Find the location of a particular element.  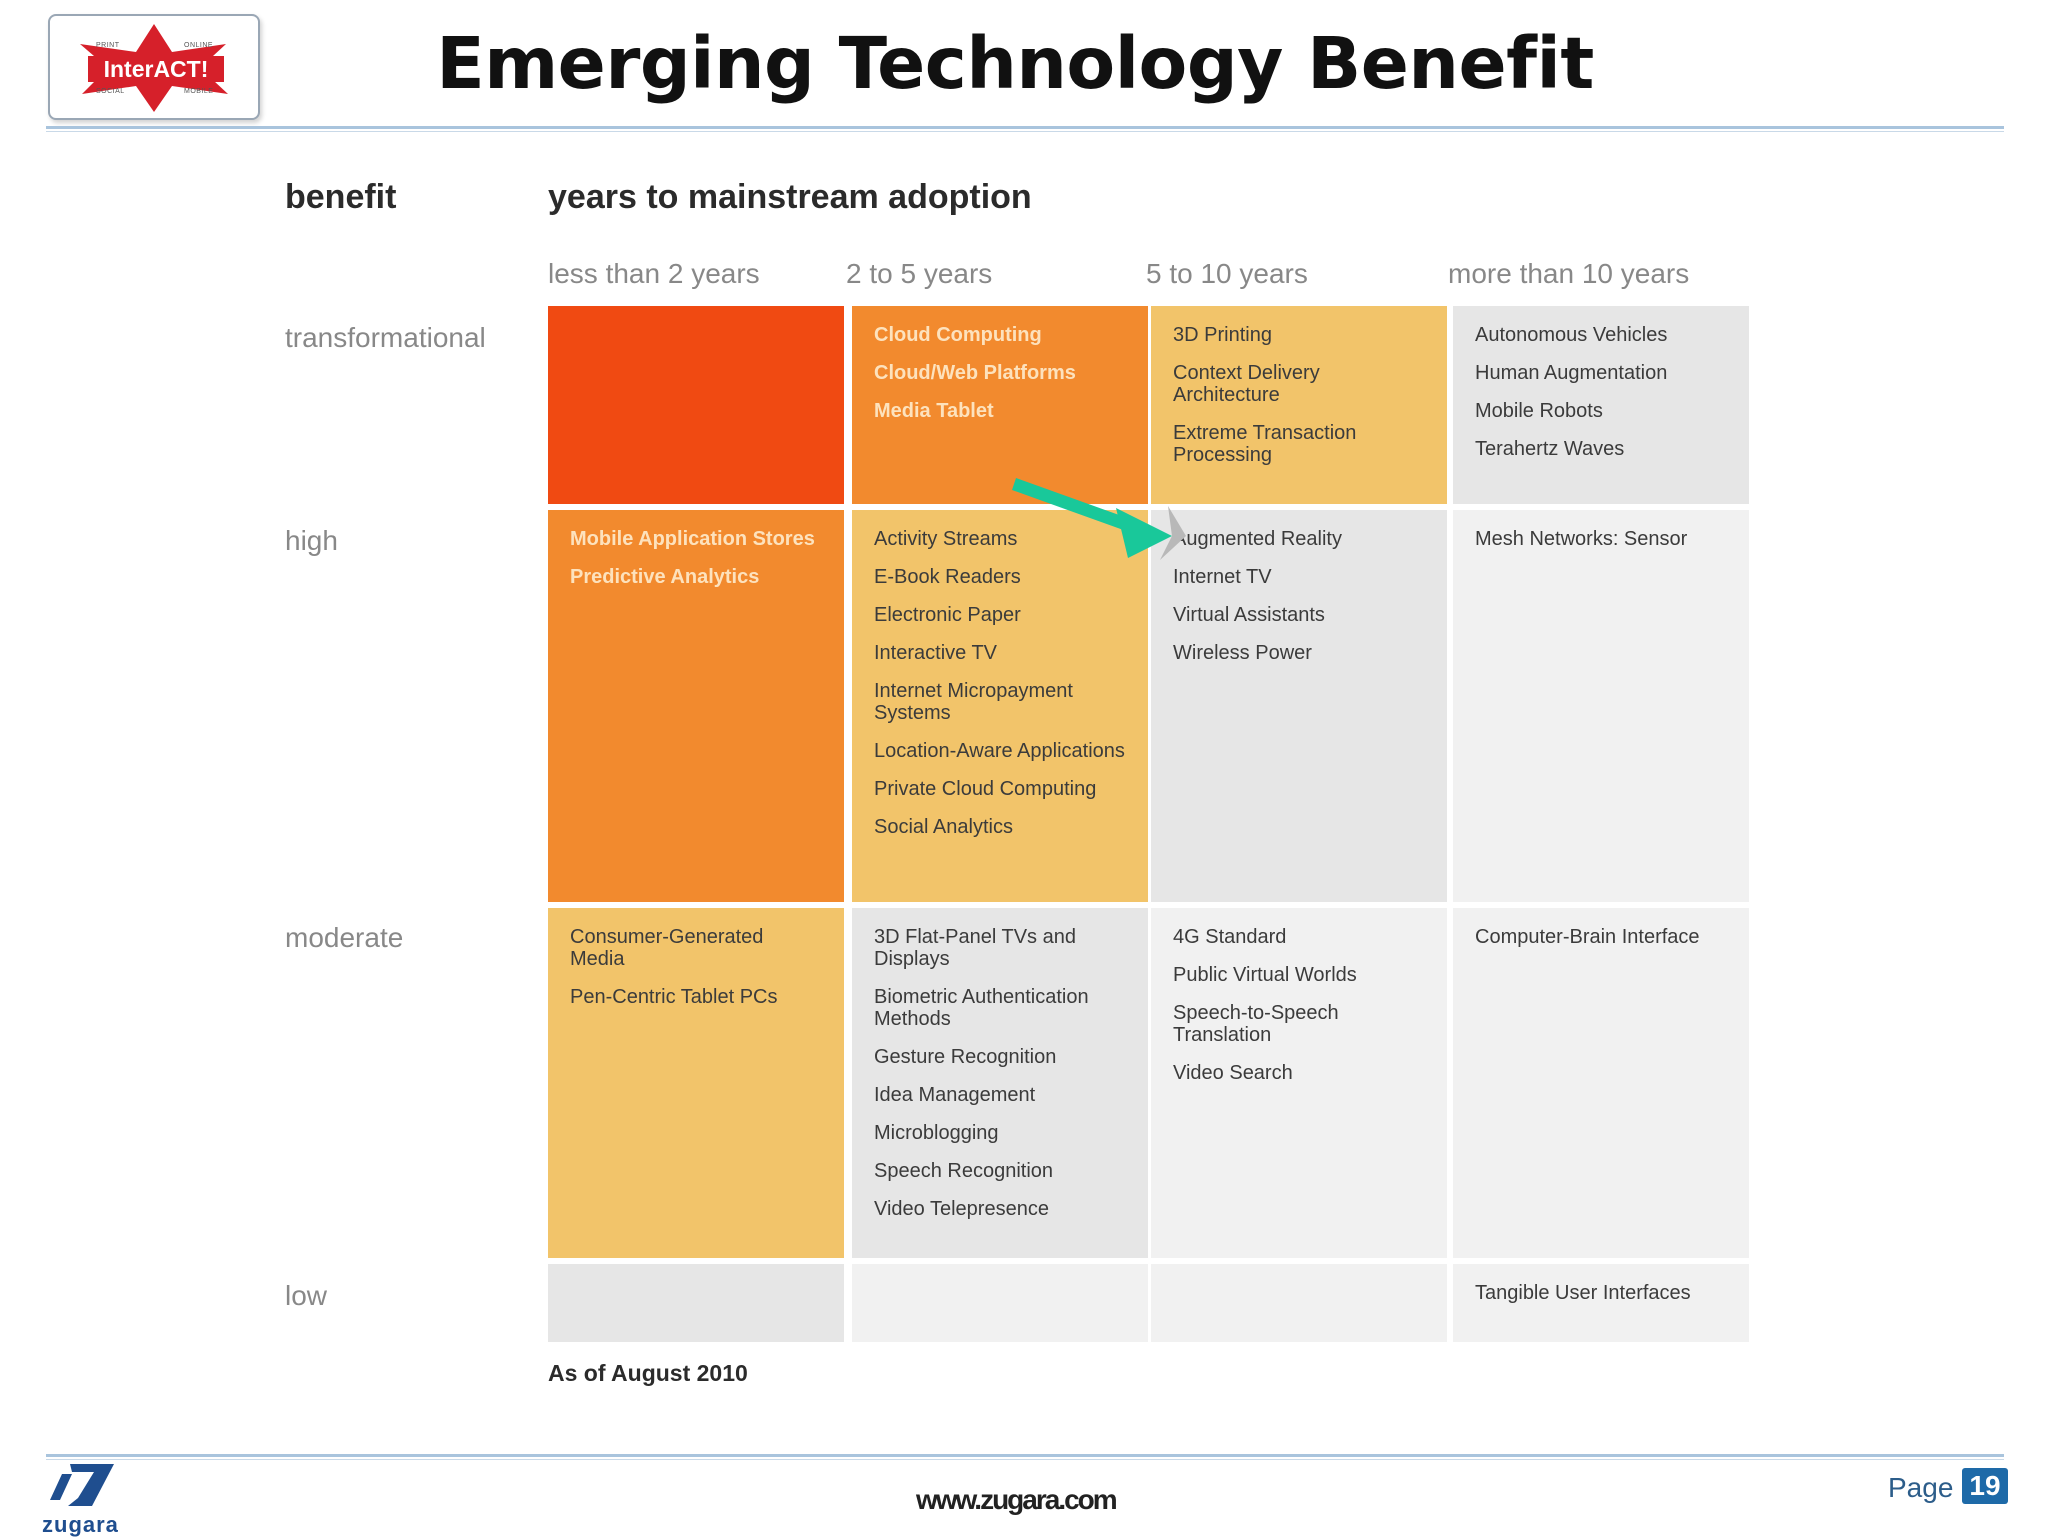

technology-item: Terahertz Waves is located at coordinates (1550, 449).